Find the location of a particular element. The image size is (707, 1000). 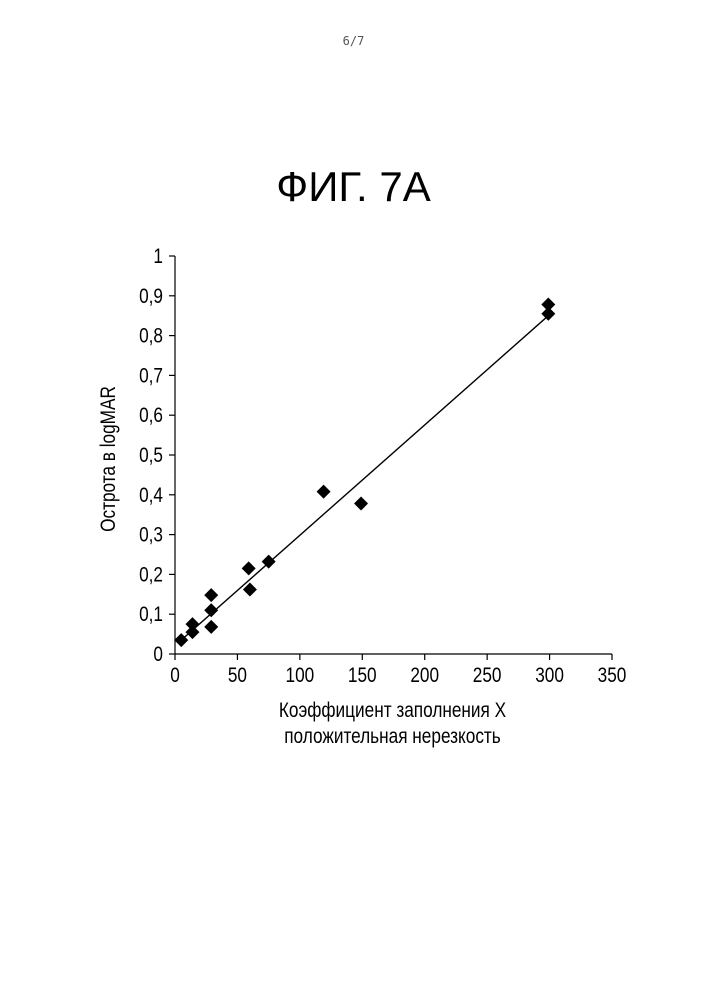

y-tick-label: 0,8 is located at coordinates (151, 336).